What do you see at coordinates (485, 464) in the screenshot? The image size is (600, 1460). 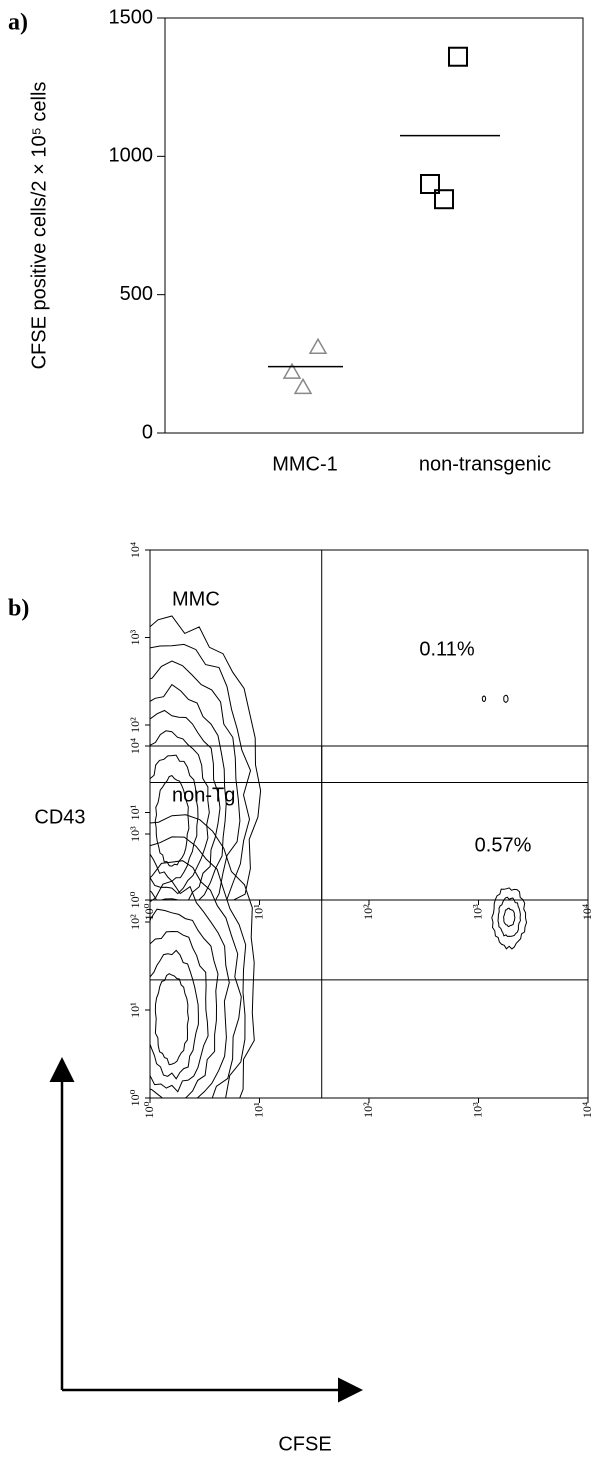 I see `x-tick-label: non-transgenic` at bounding box center [485, 464].